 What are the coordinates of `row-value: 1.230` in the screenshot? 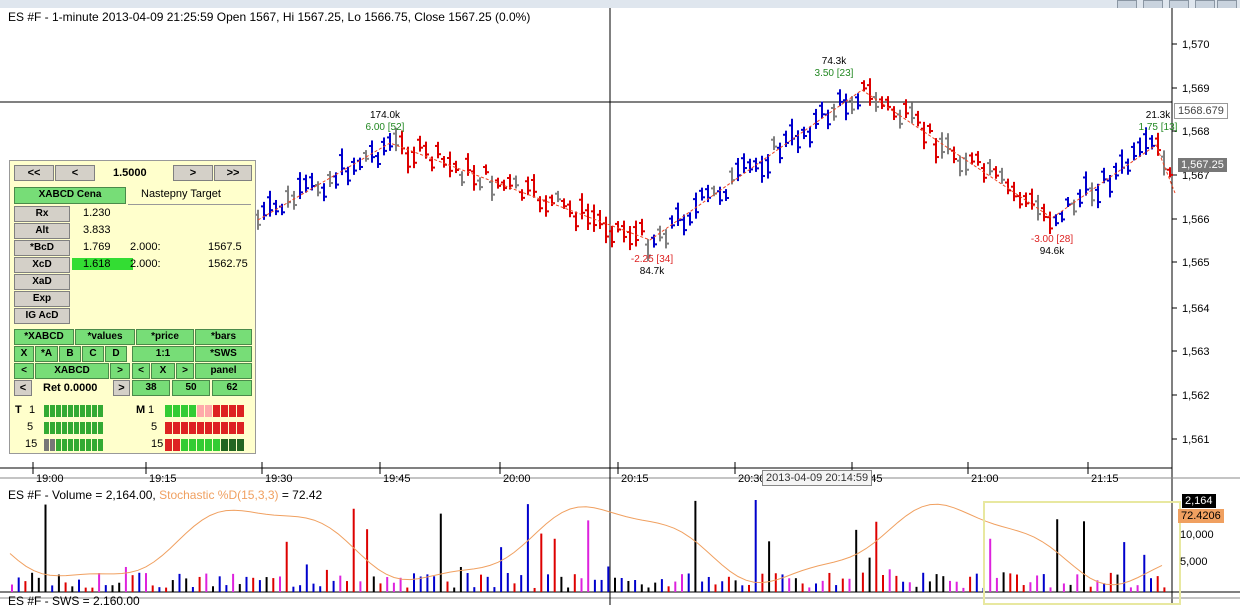 It's located at (97, 213).